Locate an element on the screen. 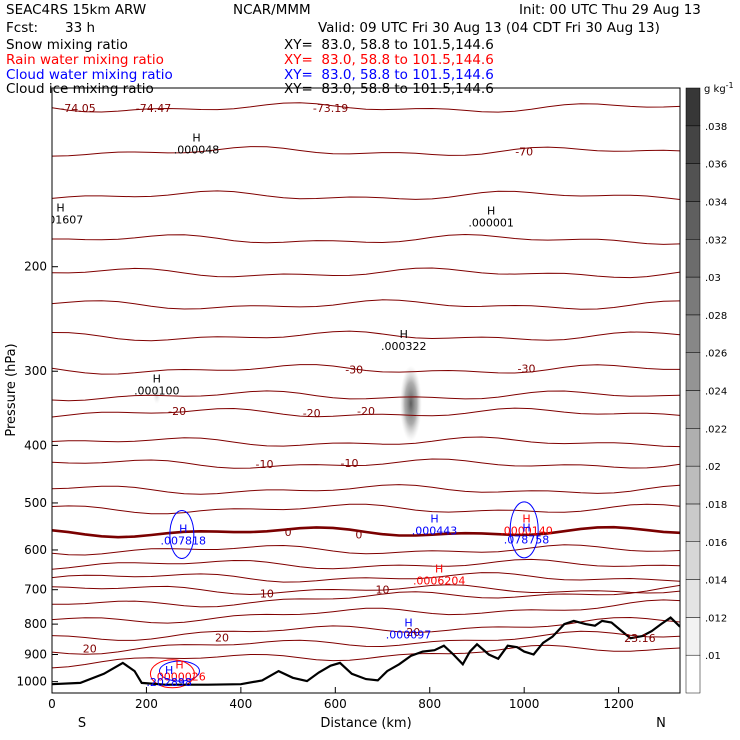 The image size is (740, 740). colorbar-tick-label: .032 is located at coordinates (716, 240).